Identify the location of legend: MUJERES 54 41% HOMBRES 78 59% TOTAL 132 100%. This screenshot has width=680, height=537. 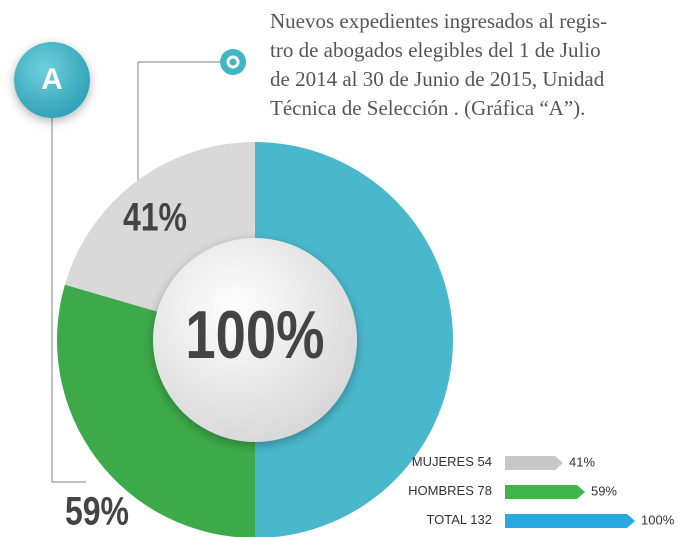
(541, 491).